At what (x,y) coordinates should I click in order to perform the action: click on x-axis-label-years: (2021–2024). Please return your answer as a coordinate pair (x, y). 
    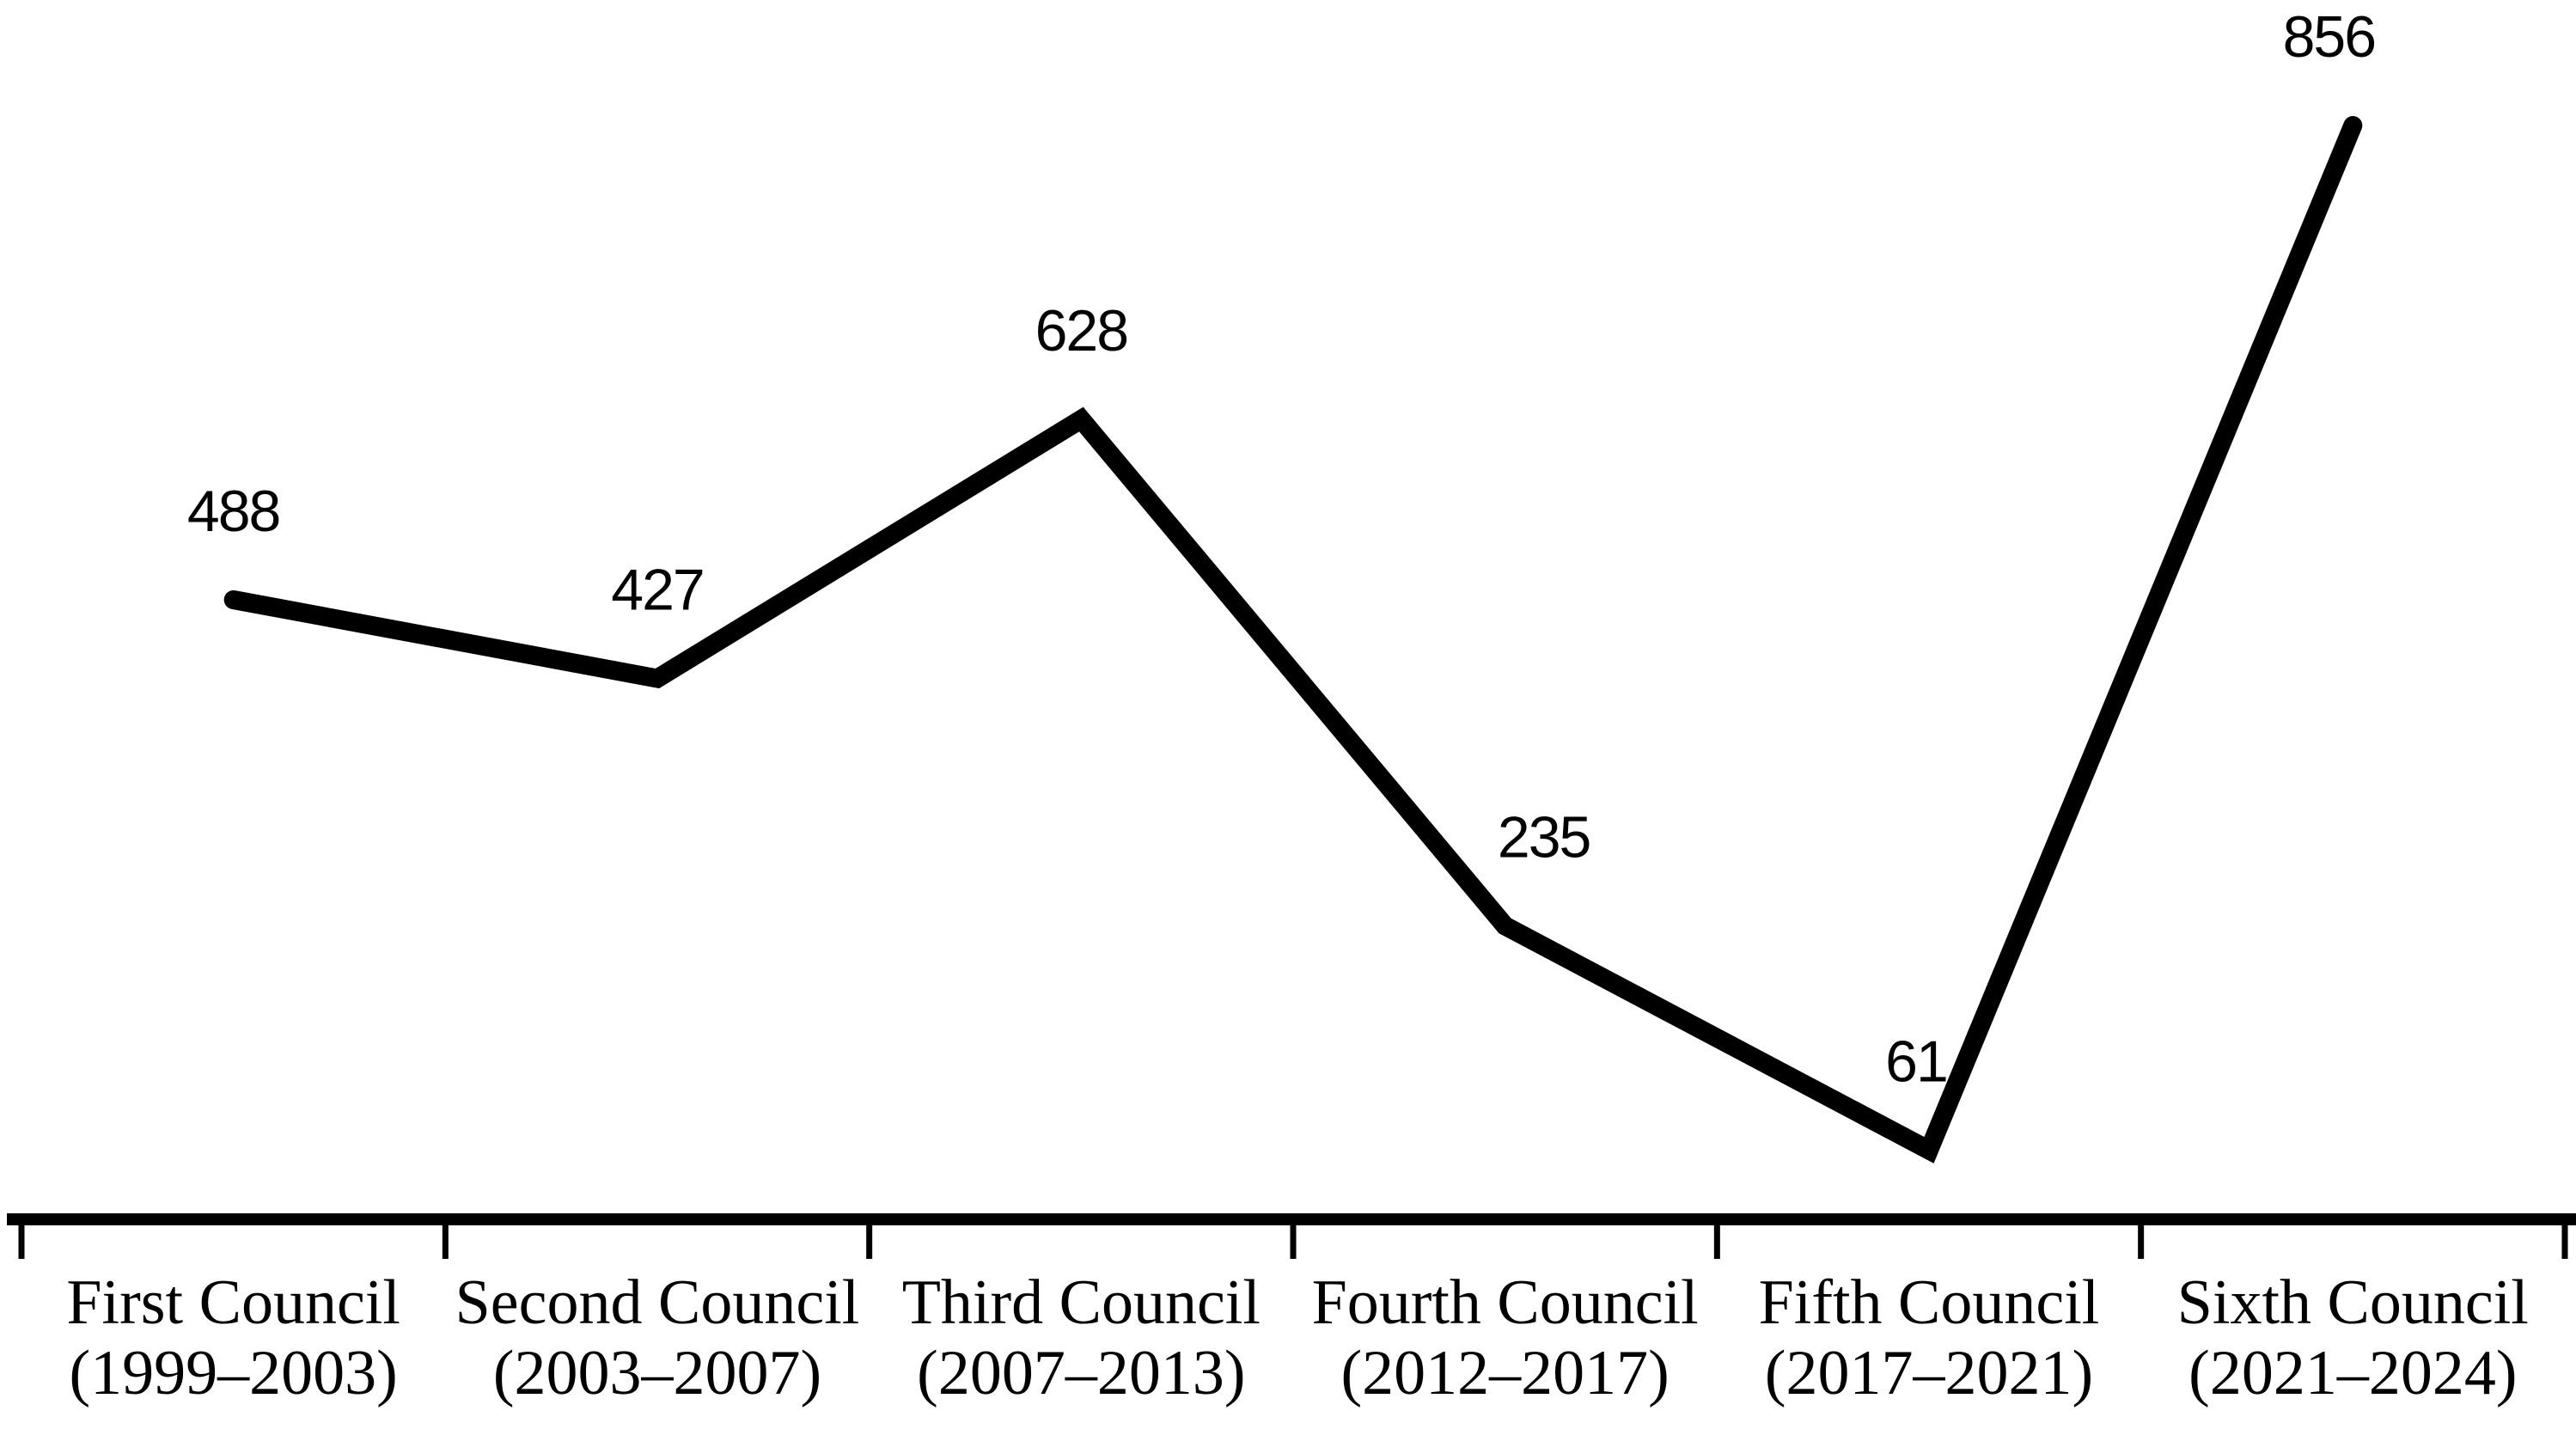
    Looking at the image, I should click on (2352, 1373).